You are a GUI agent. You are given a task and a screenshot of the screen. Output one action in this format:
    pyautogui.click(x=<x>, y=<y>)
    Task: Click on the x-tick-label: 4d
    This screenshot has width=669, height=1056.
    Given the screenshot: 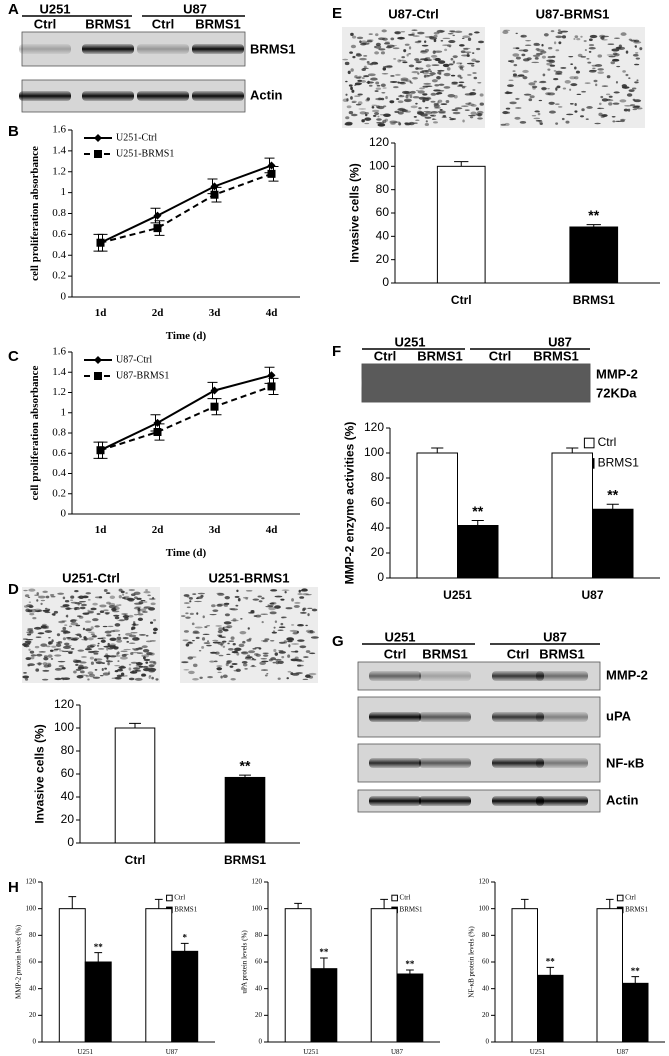 What is the action you would take?
    pyautogui.click(x=272, y=313)
    